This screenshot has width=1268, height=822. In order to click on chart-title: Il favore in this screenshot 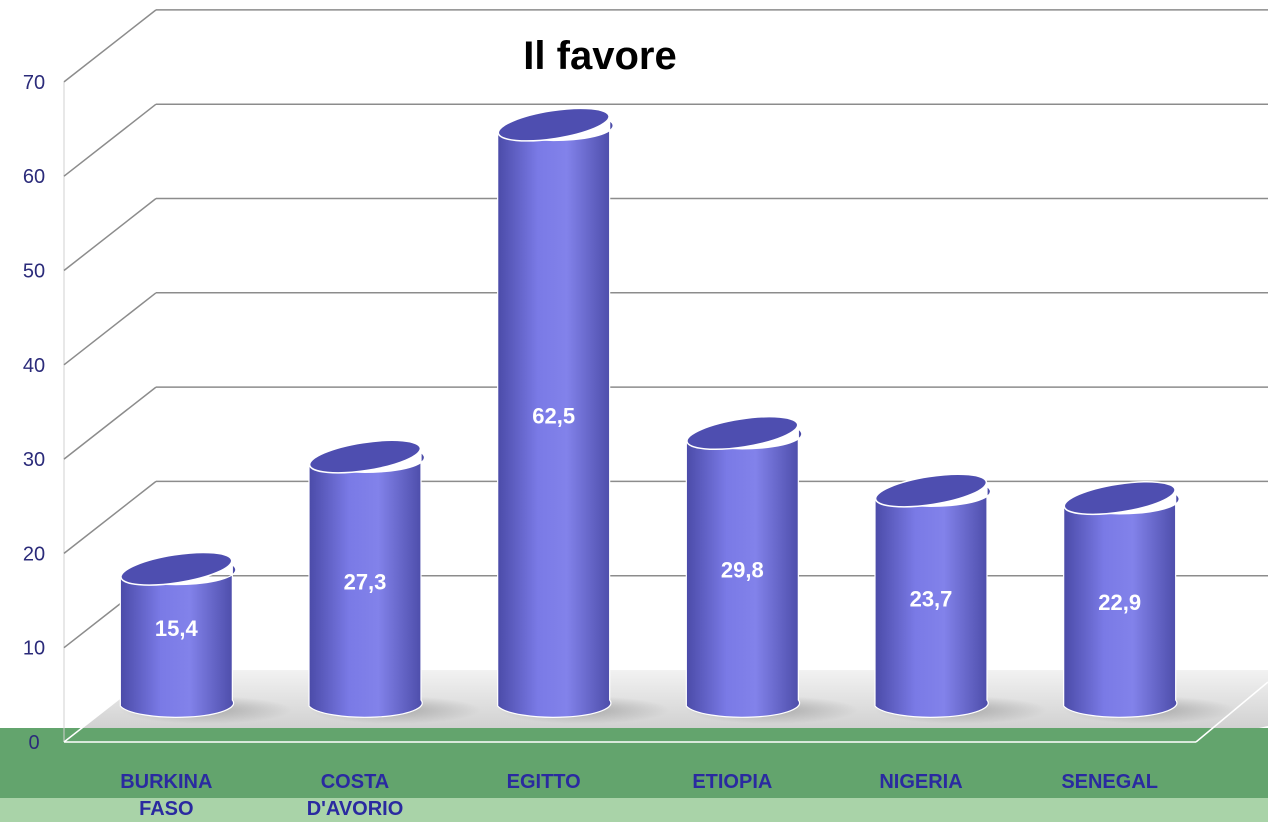, I will do `click(600, 56)`.